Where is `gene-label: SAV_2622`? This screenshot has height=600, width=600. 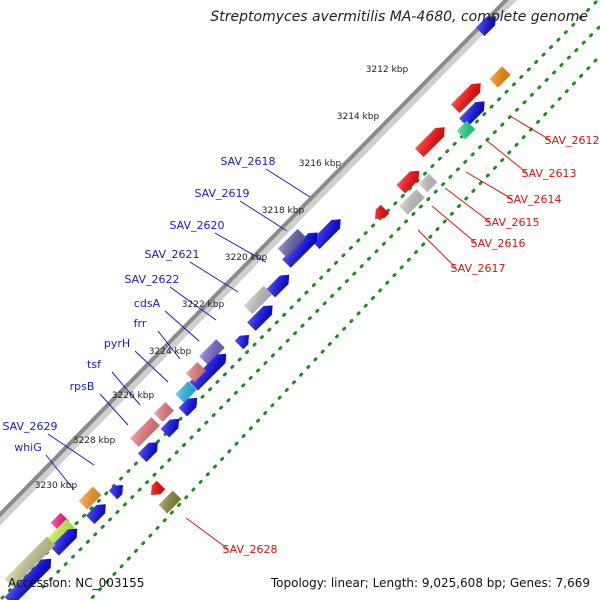
gene-label: SAV_2622 is located at coordinates (151, 279).